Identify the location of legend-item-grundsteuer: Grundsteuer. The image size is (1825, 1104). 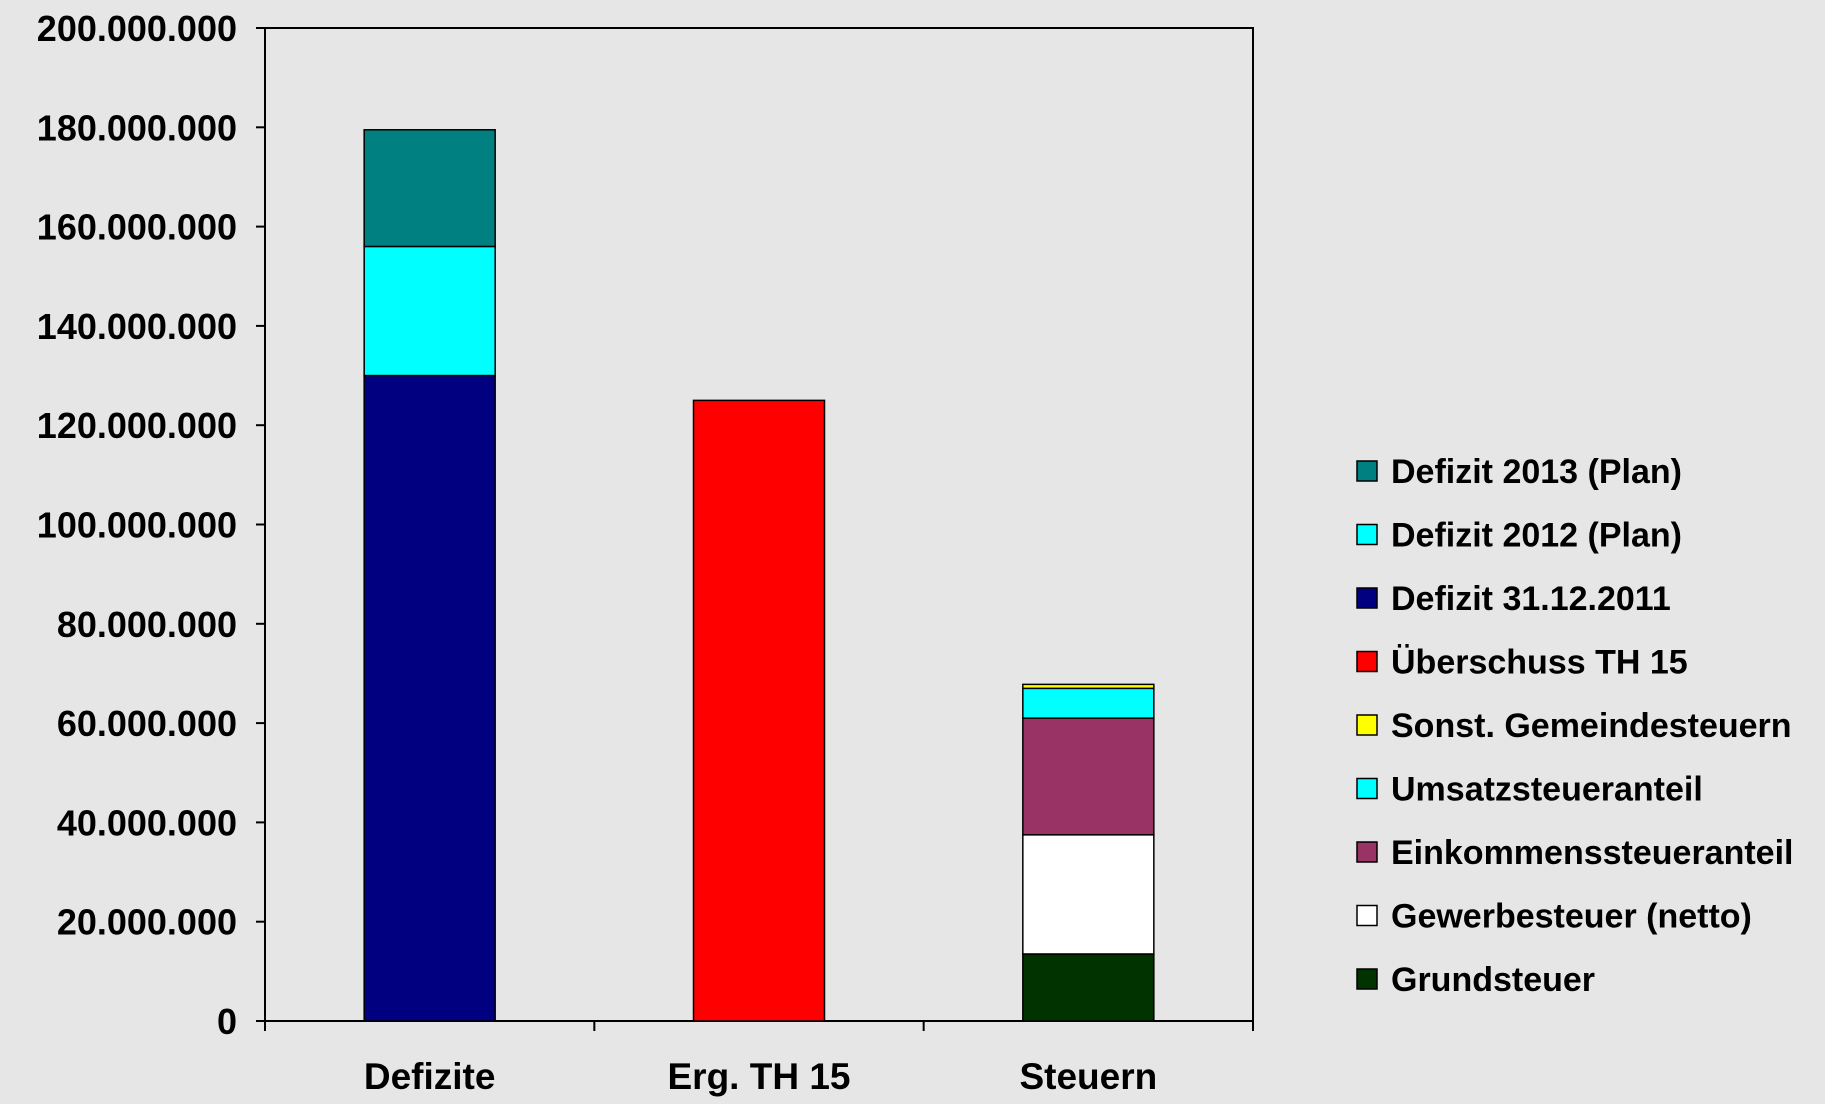
(1475, 980).